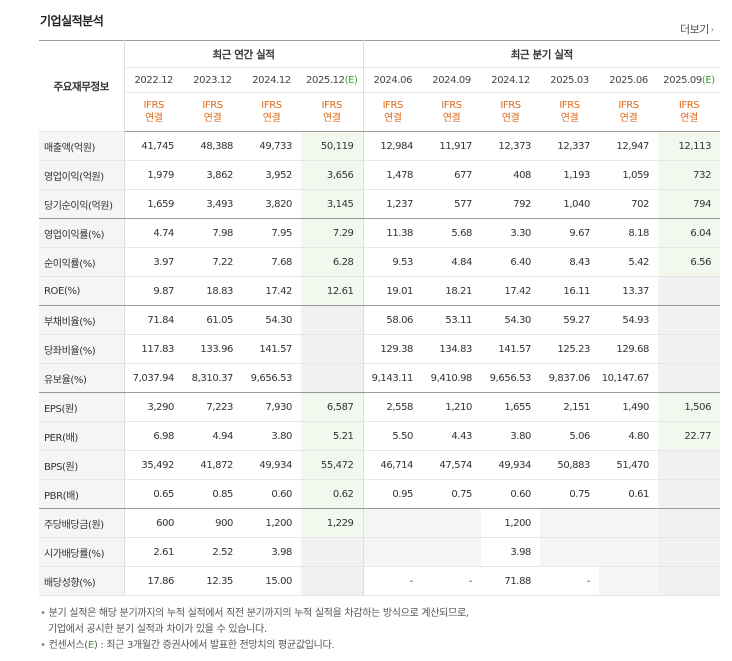 This screenshot has width=732, height=661. Describe the element at coordinates (629, 349) in the screenshot. I see `table-cell: 129.68` at that location.